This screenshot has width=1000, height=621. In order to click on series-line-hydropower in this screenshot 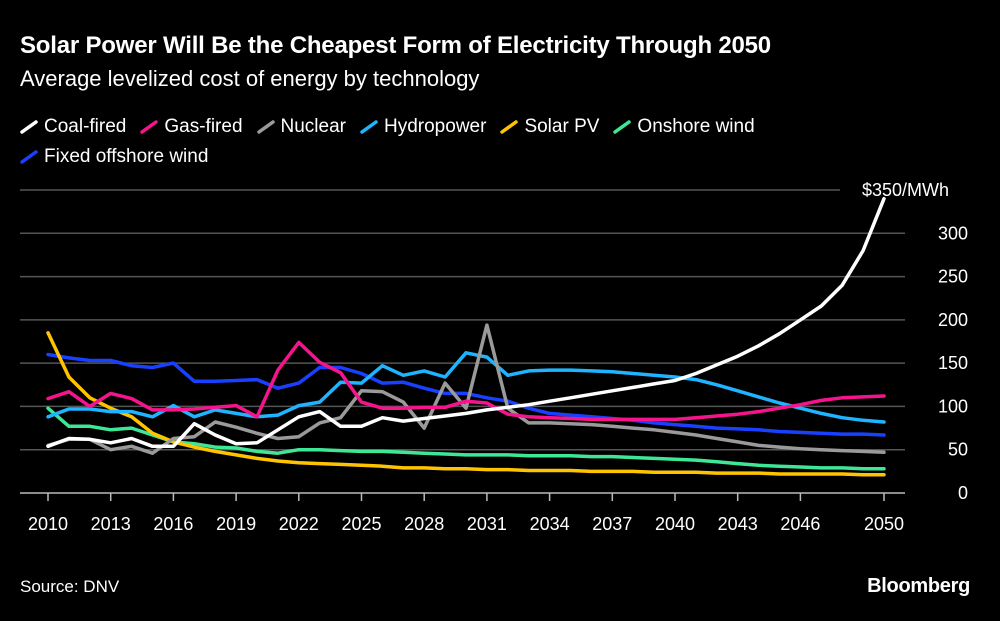, I will do `click(466, 387)`.